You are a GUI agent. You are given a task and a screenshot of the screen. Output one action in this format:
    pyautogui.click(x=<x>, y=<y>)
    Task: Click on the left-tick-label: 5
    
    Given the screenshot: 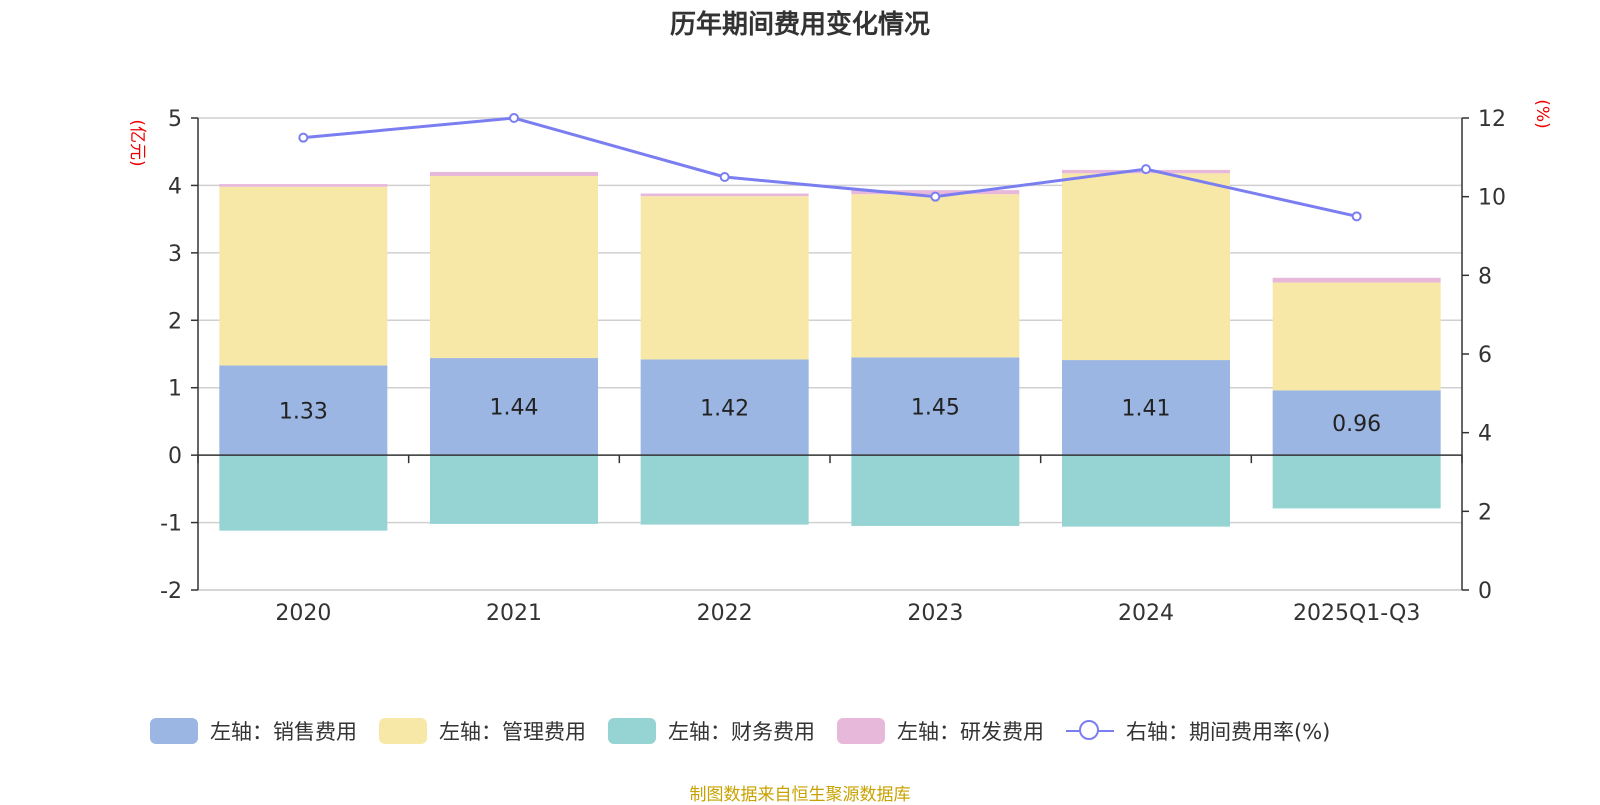 What is the action you would take?
    pyautogui.click(x=175, y=119)
    